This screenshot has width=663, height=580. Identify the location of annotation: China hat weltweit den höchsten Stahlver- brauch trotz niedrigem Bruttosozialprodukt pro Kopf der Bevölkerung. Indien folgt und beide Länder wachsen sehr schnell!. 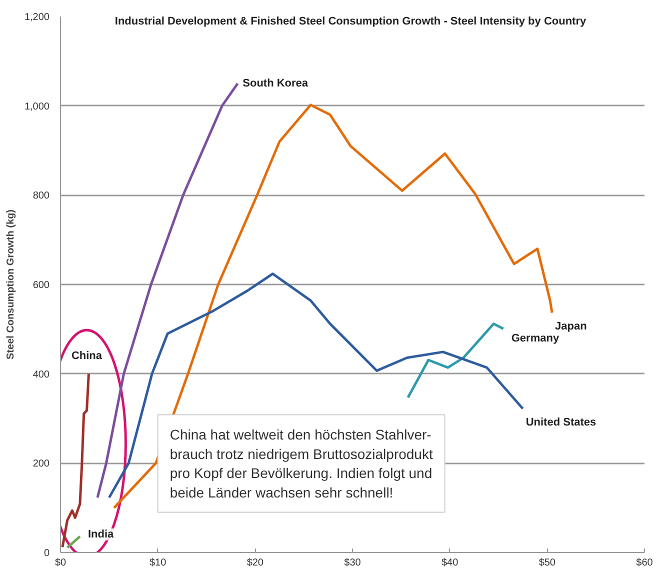
(301, 463).